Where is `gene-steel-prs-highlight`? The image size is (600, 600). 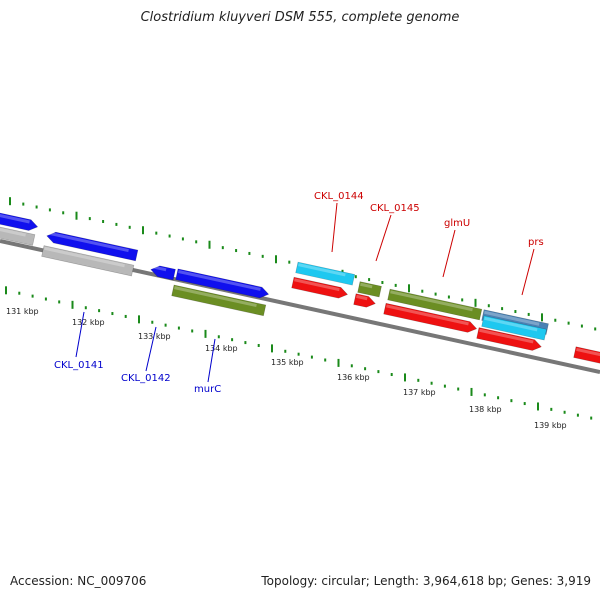
gene-steel-prs-highlight is located at coordinates (512, 318).